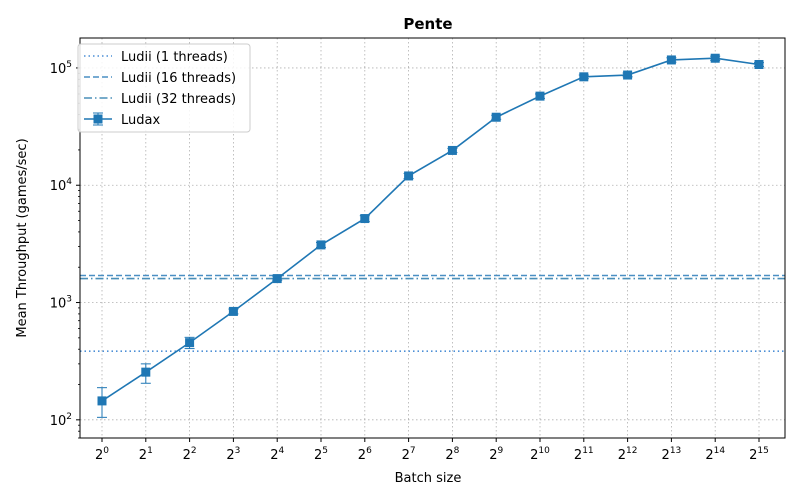  I want to click on x-tick-exponent: 12, so click(631, 451).